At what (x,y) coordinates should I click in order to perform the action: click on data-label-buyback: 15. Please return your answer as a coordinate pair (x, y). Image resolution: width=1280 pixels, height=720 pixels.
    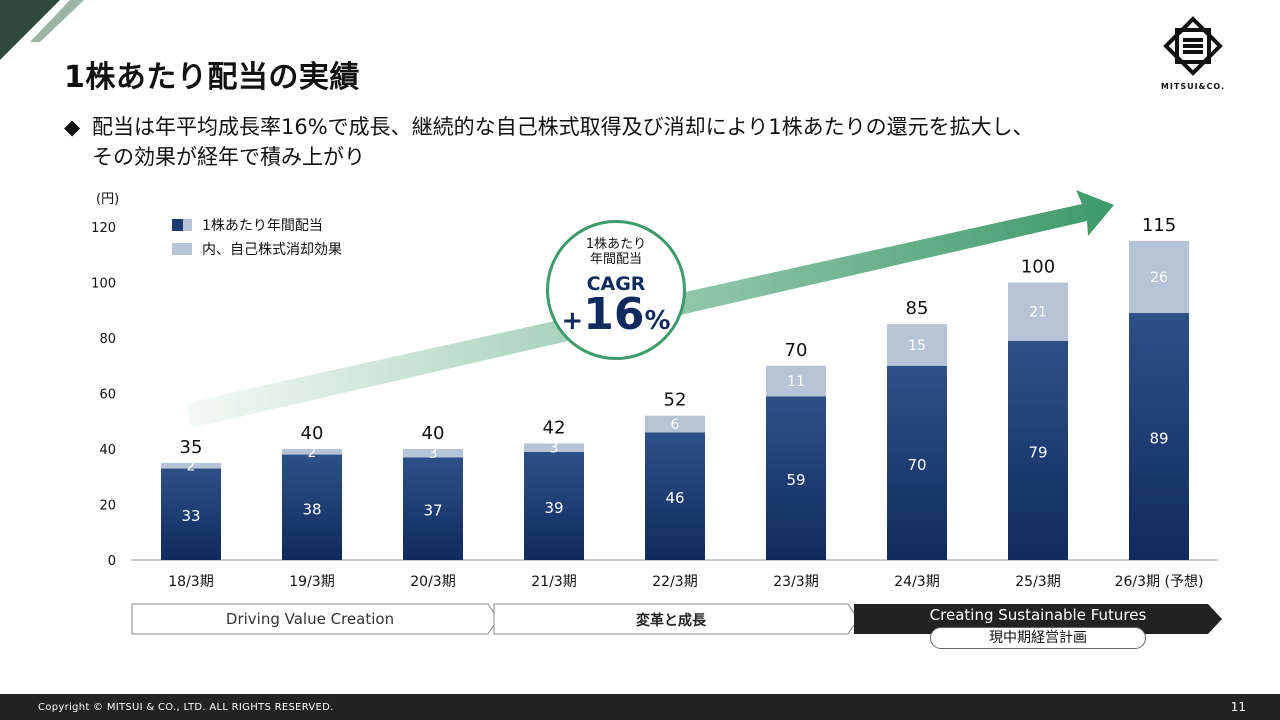
    Looking at the image, I should click on (917, 346).